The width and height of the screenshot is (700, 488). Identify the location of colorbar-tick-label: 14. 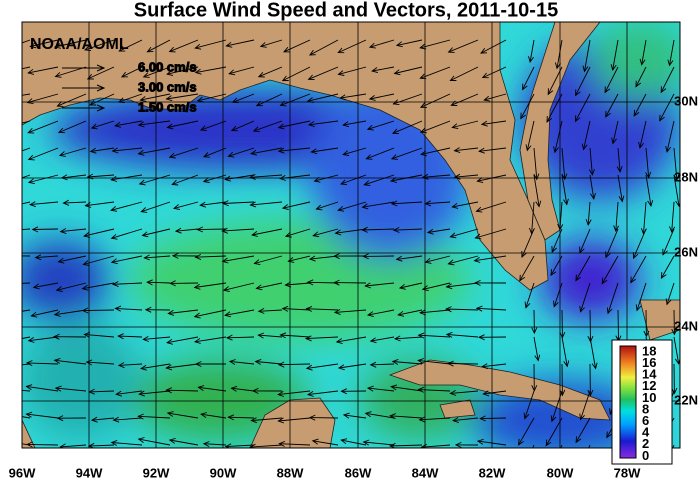
(649, 374).